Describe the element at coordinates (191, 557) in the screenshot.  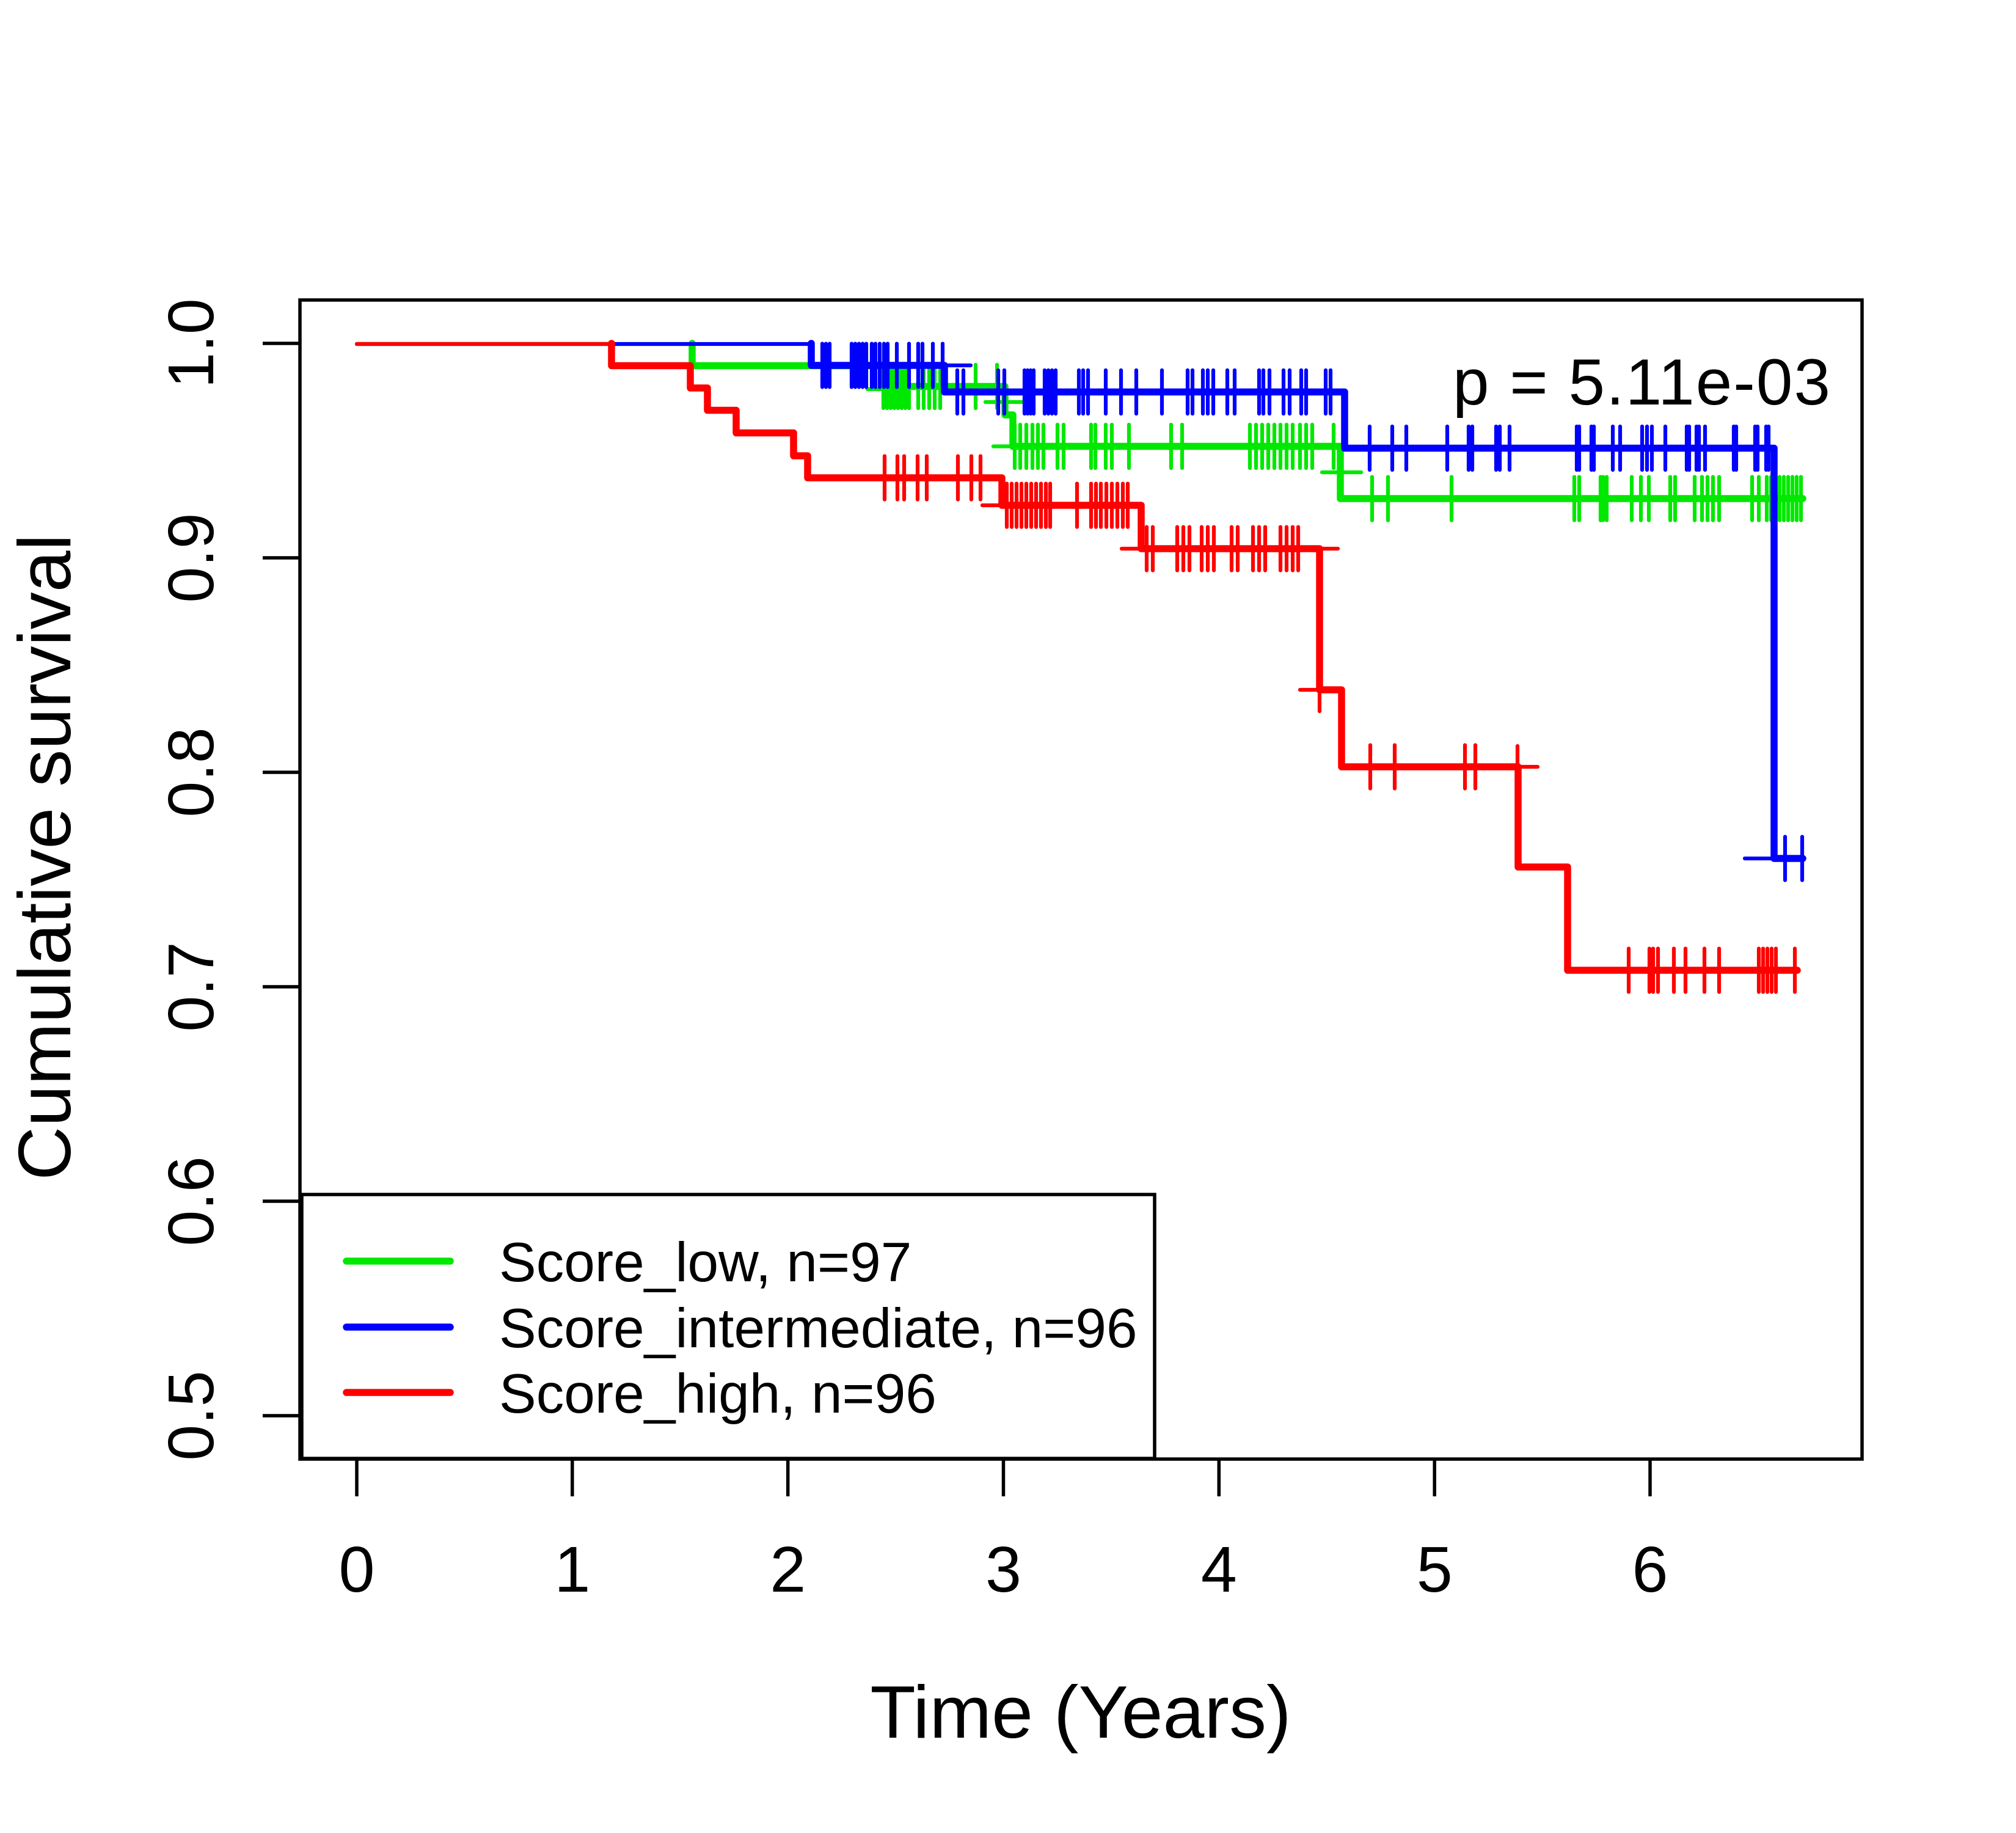
I see `svg-text: 0.9` at that location.